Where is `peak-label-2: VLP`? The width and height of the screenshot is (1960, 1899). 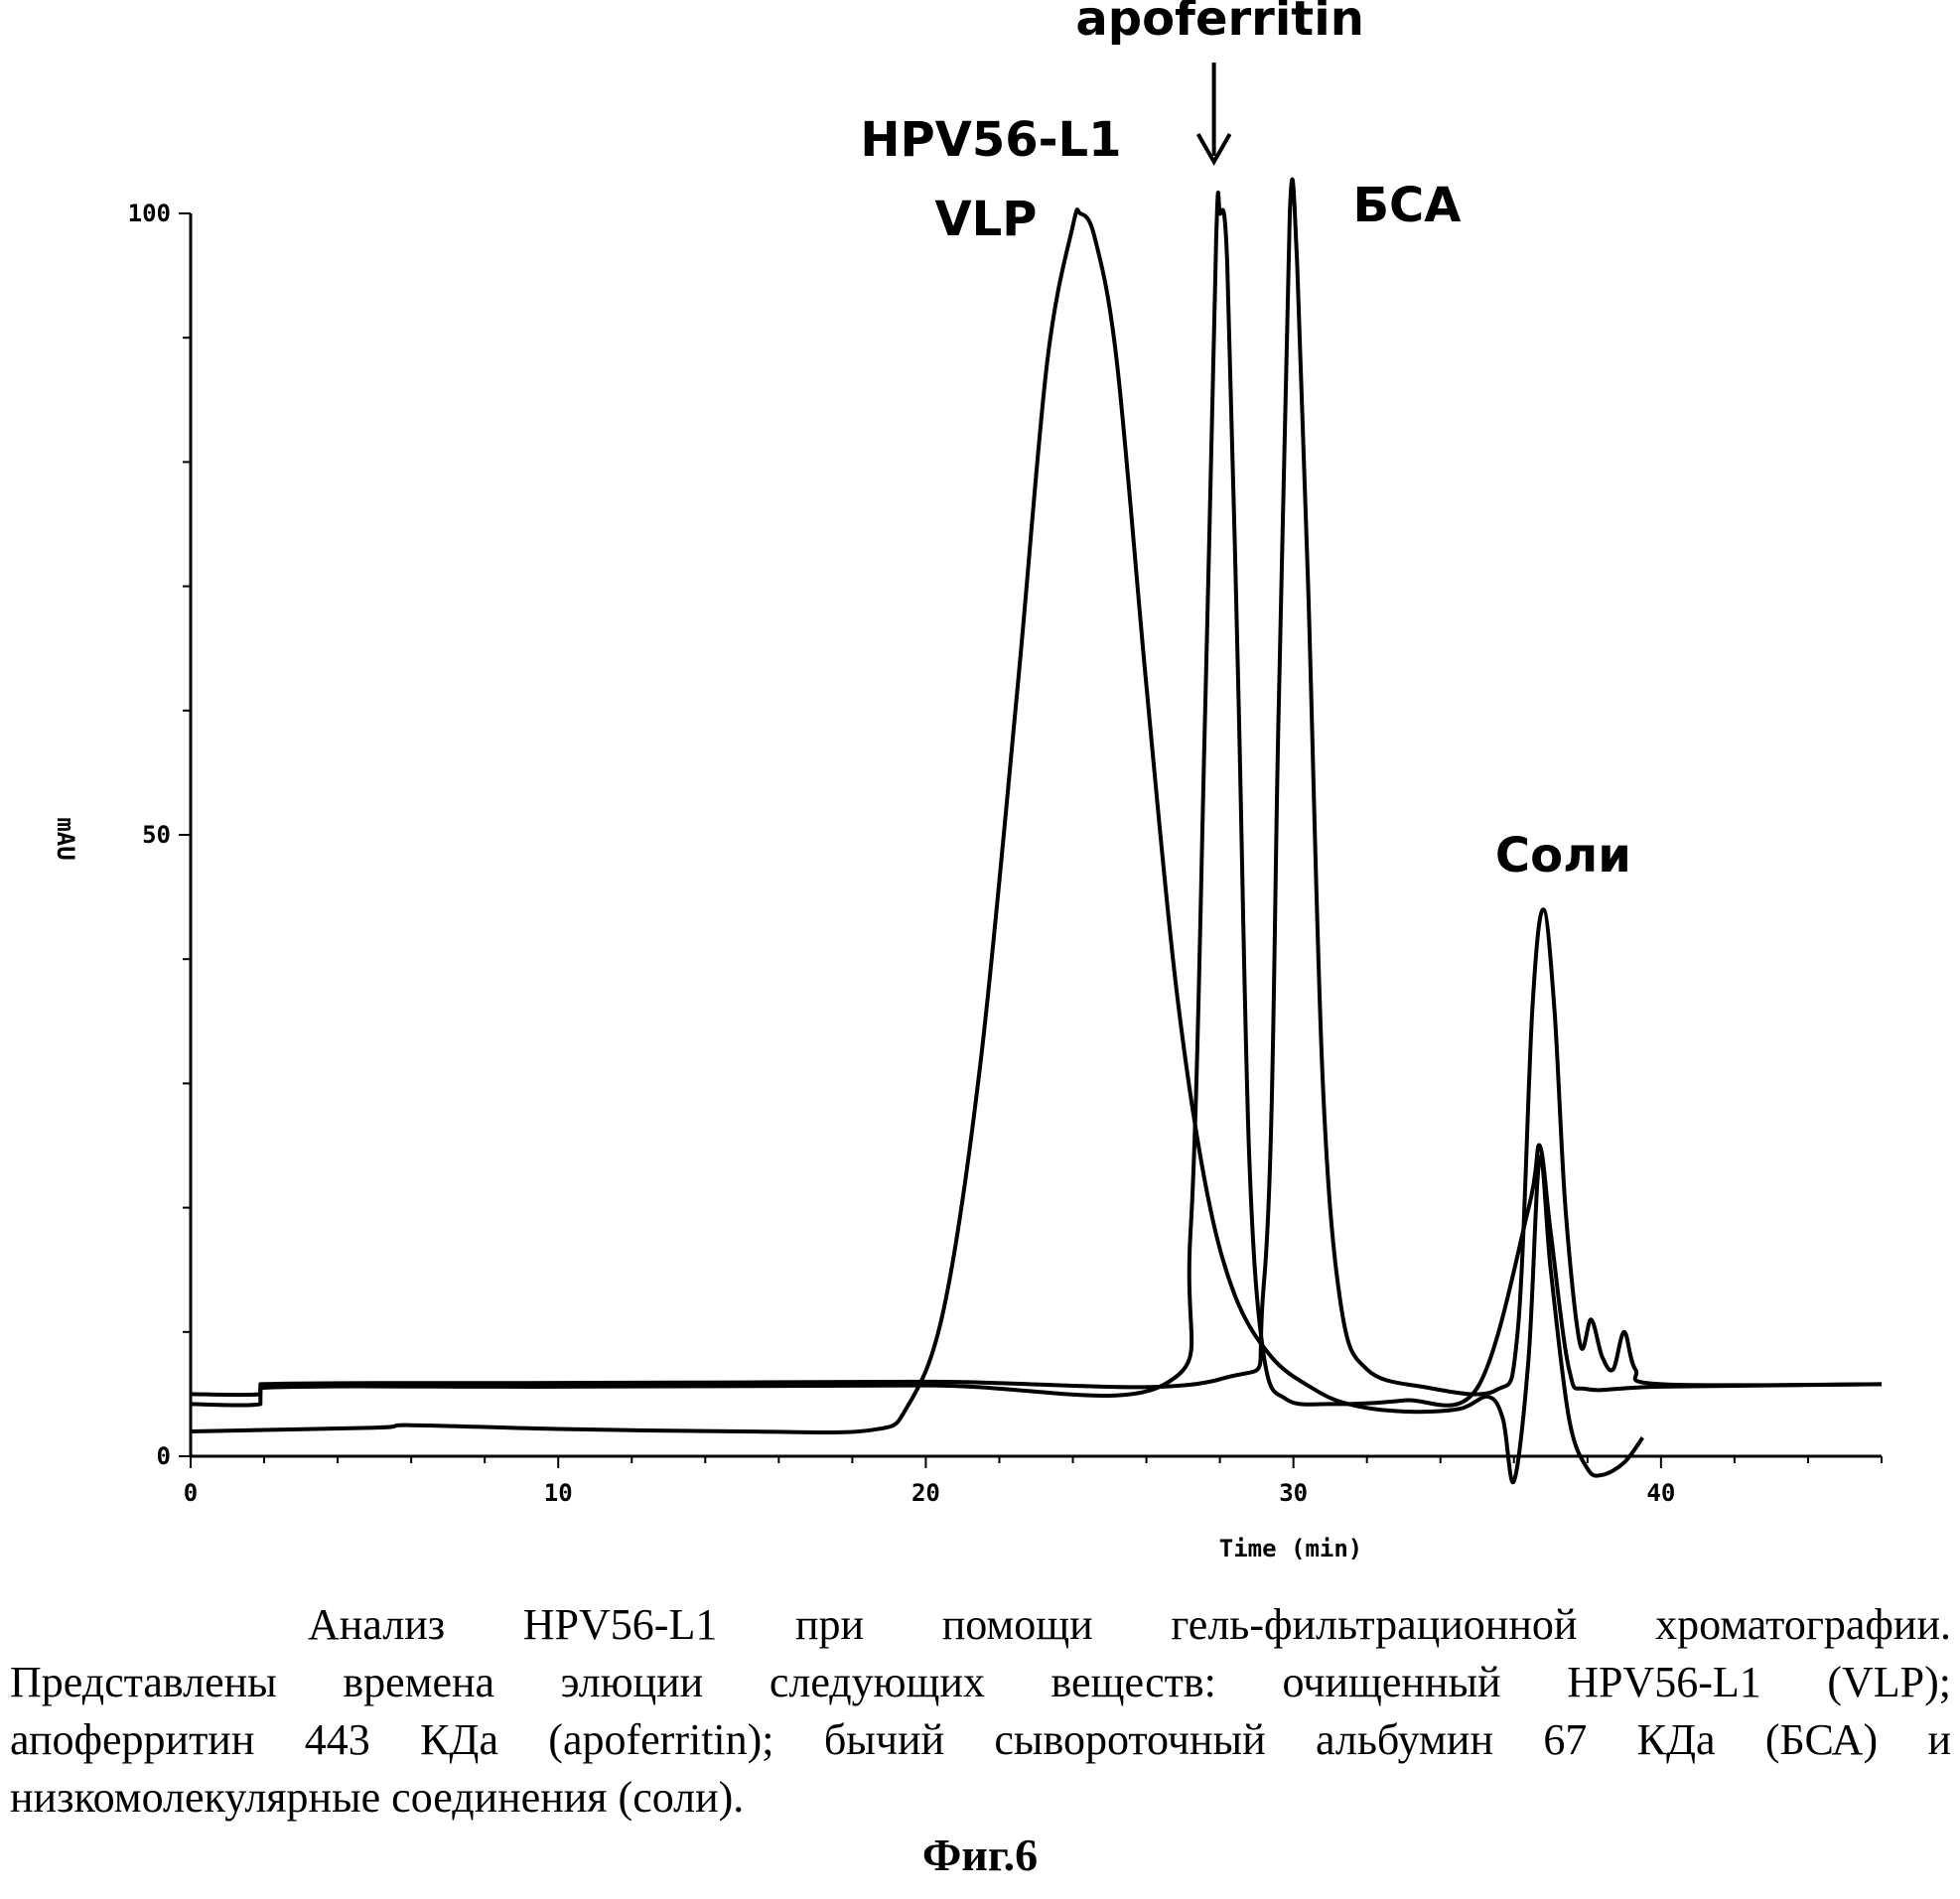 peak-label-2: VLP is located at coordinates (985, 219).